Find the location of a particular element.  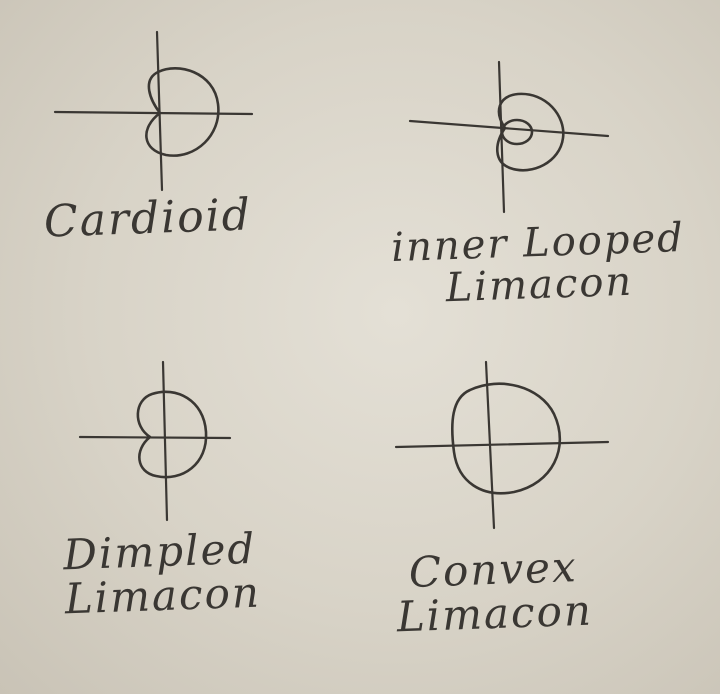

convex-label: Convex Limacon is located at coordinates (494, 592).